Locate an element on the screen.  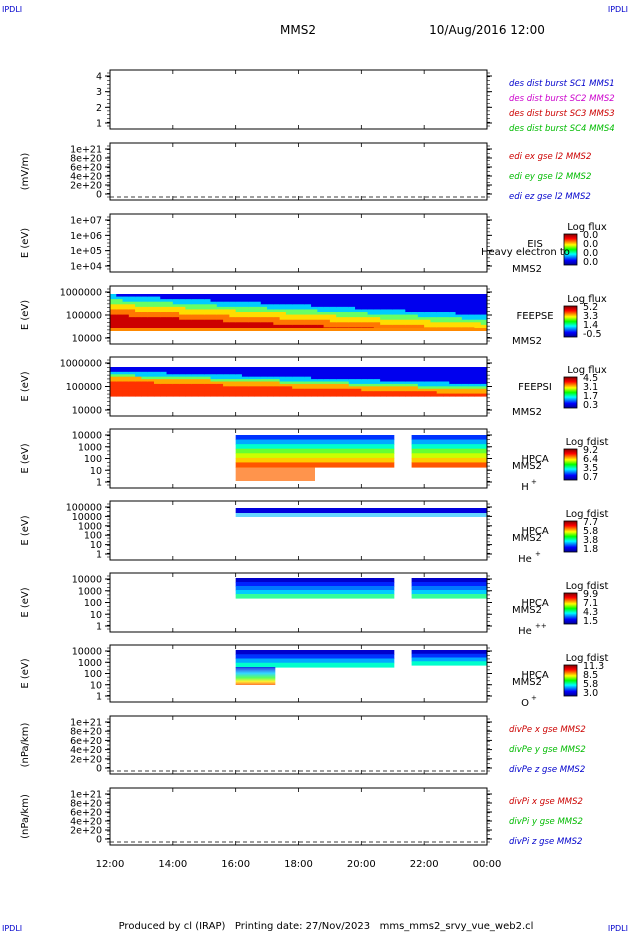
divpi-legend-entry: divPi z gse MMS2 is located at coordinates (545, 842).